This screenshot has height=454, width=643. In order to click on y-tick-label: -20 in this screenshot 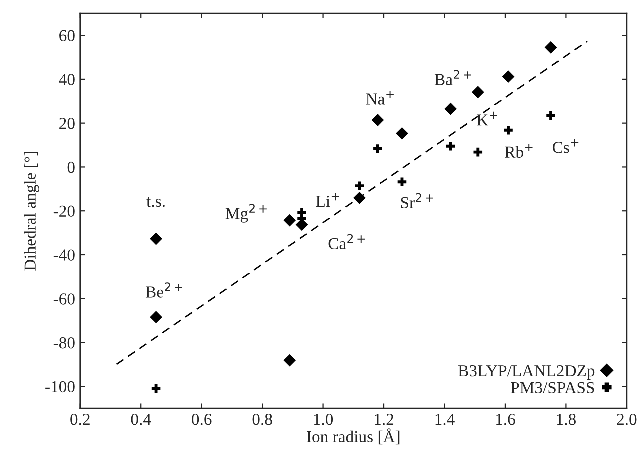, I will do `click(64, 212)`.